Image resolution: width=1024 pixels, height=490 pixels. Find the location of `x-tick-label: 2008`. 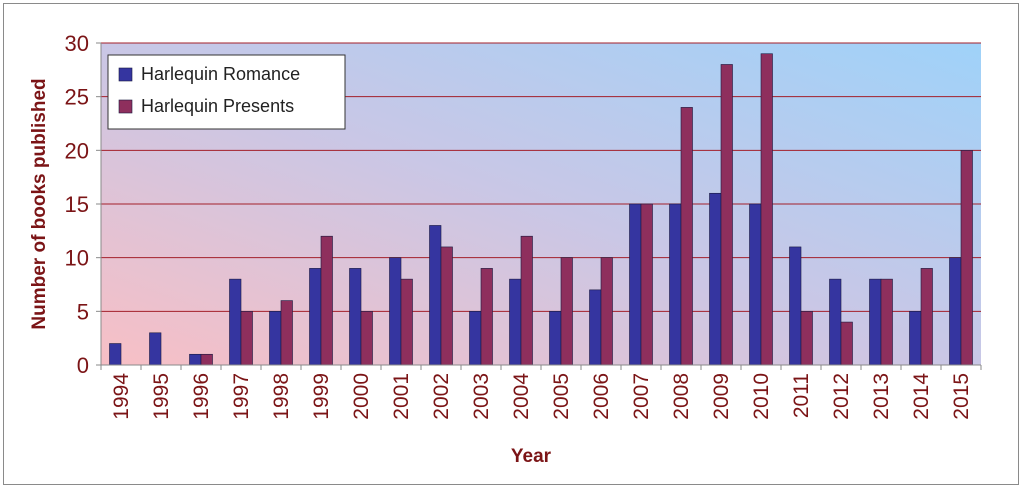

x-tick-label: 2008 is located at coordinates (681, 396).